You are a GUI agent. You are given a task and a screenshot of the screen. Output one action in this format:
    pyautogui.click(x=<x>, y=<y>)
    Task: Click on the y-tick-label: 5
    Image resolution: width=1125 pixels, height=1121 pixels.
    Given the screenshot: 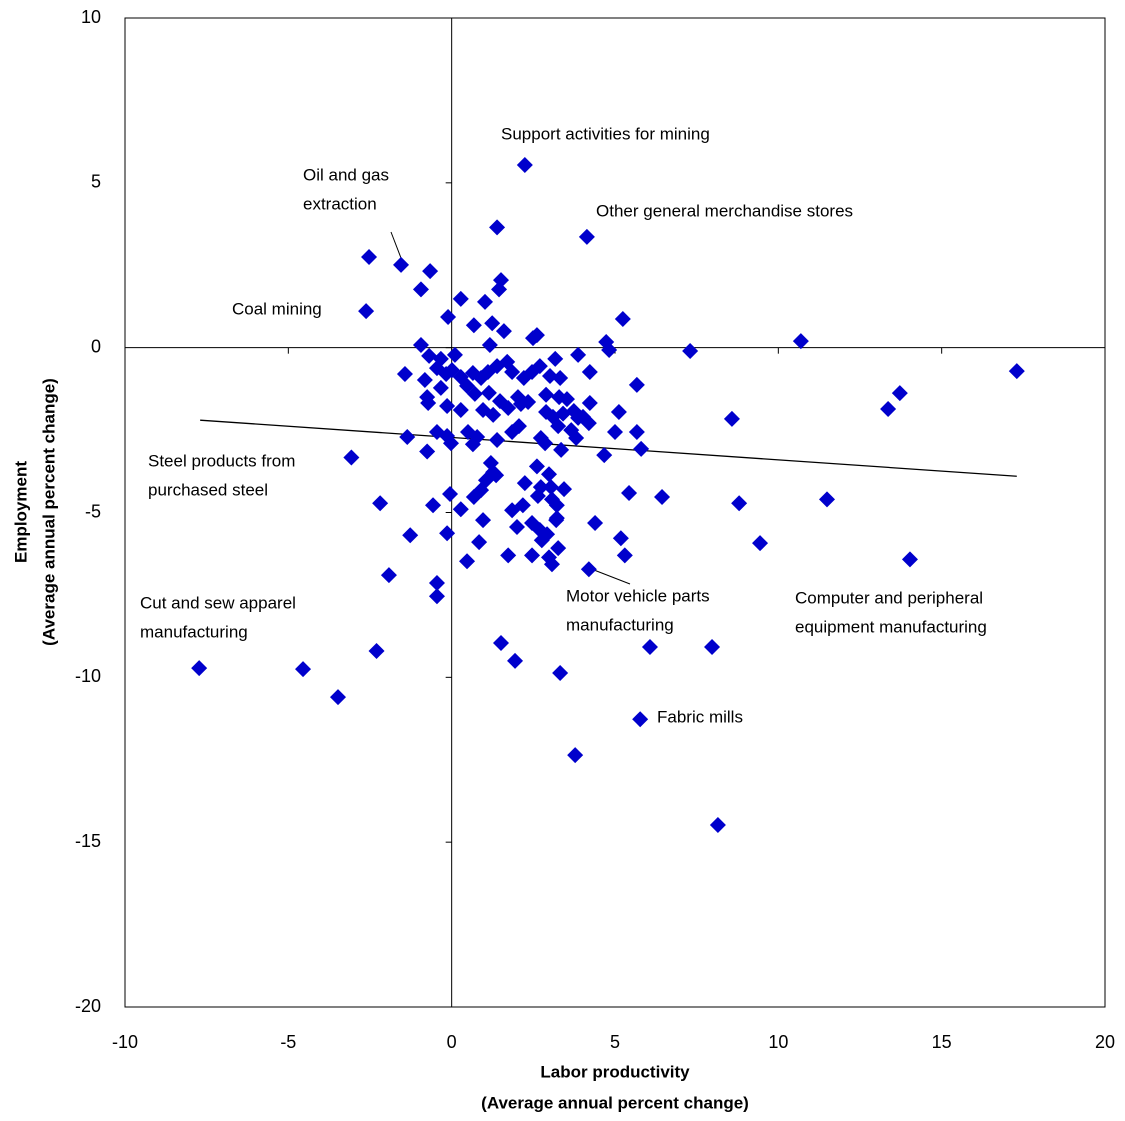 What is the action you would take?
    pyautogui.click(x=96, y=182)
    